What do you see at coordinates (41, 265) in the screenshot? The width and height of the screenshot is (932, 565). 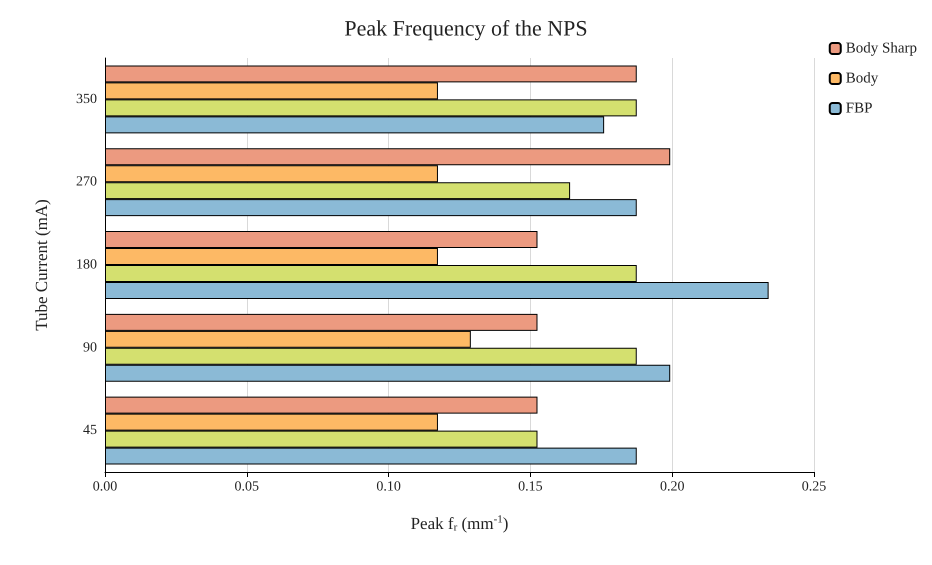 I see `y-axis-title: Tube Current (mA)` at bounding box center [41, 265].